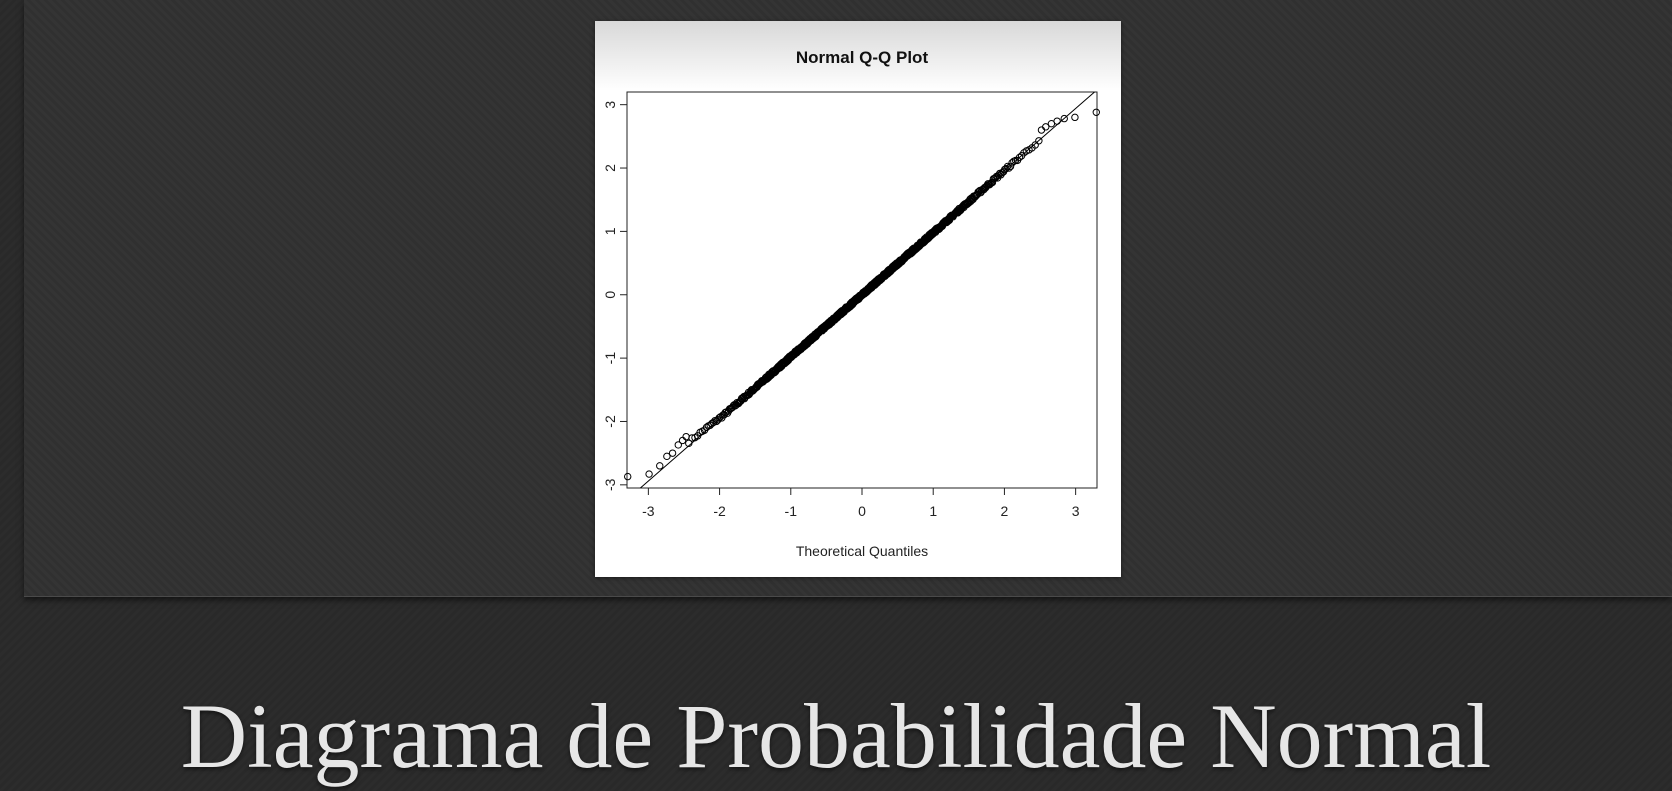 This screenshot has height=791, width=1672. I want to click on y-tick-label: 1, so click(610, 231).